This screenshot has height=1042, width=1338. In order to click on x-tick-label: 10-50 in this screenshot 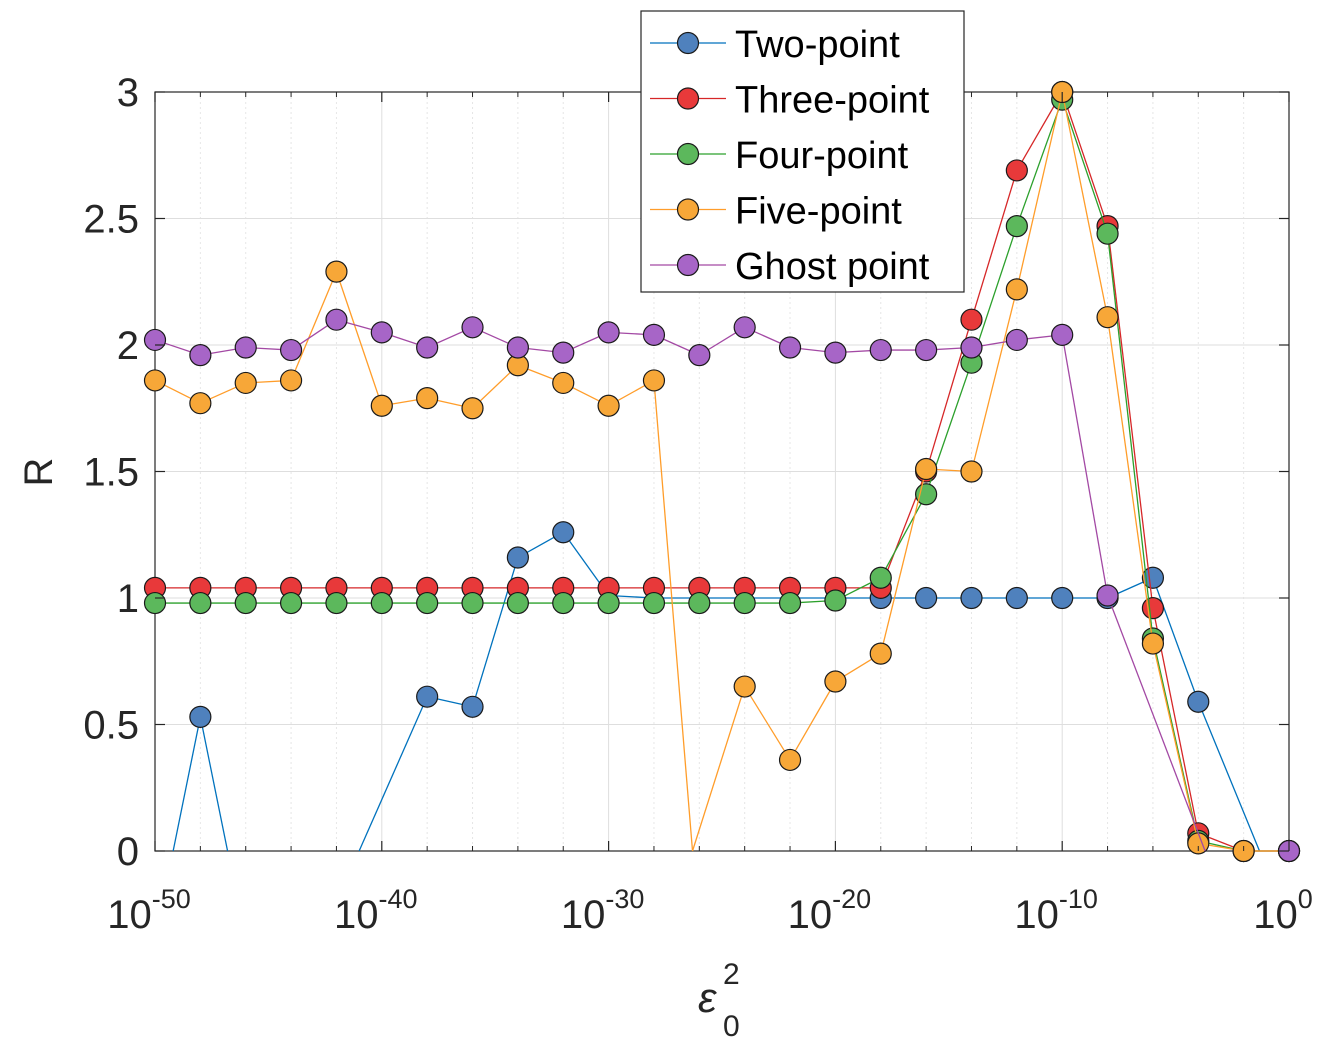, I will do `click(149, 910)`.